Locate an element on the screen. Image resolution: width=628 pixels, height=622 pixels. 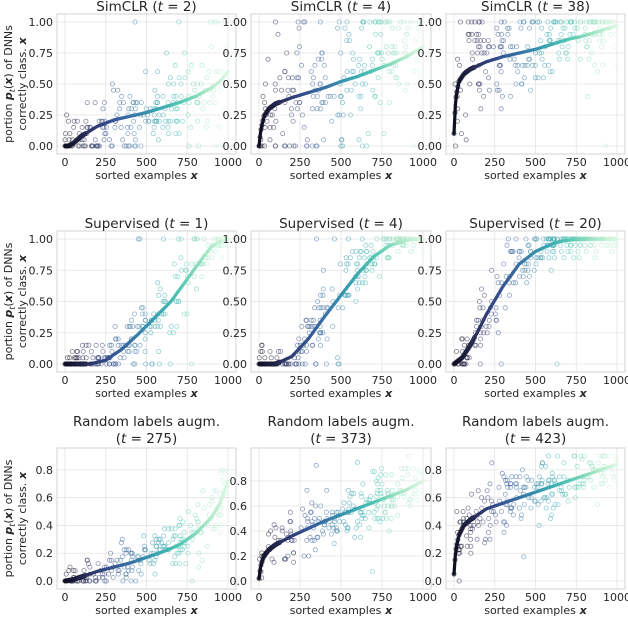
y-tick-label: 1.00 is located at coordinates (430, 239).